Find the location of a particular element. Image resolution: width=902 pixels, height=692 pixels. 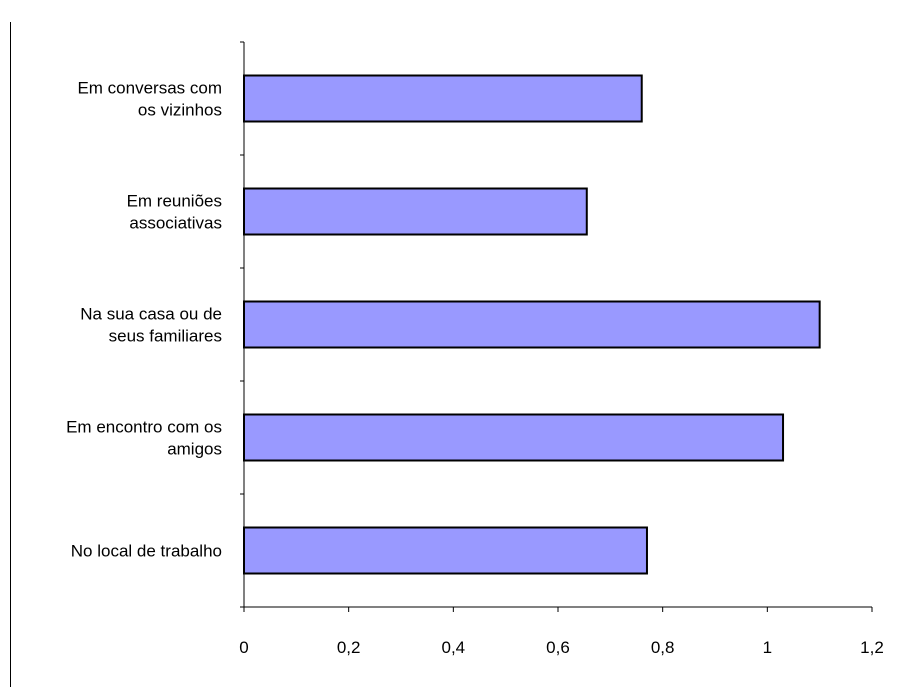

x-tick-label: 0,6 is located at coordinates (558, 647).